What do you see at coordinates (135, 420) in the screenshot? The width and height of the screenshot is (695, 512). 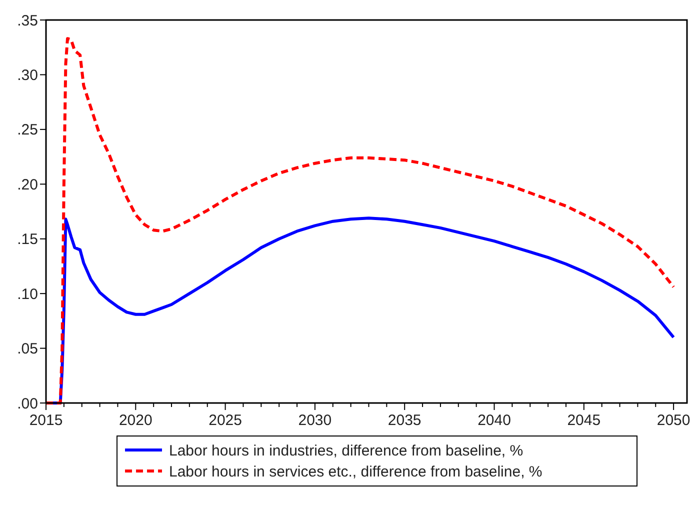 I see `x-tick-label: 2020` at bounding box center [135, 420].